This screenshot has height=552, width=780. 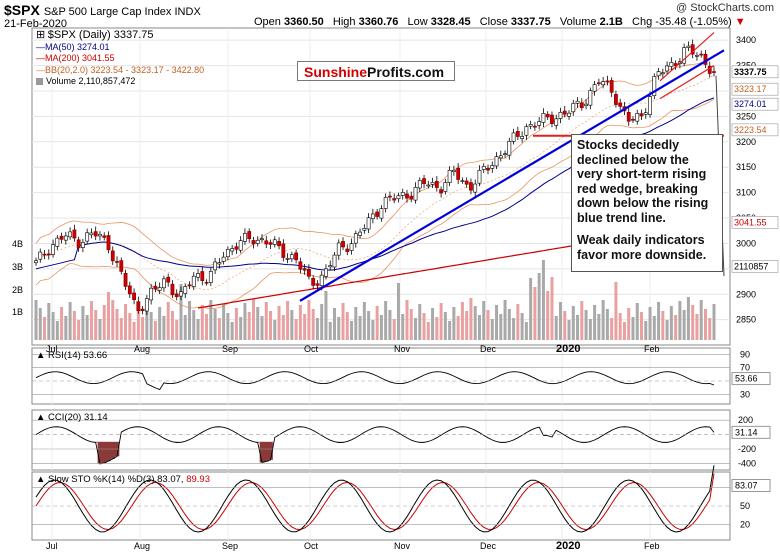 I want to click on candle-icon: ⊞, so click(x=41, y=35).